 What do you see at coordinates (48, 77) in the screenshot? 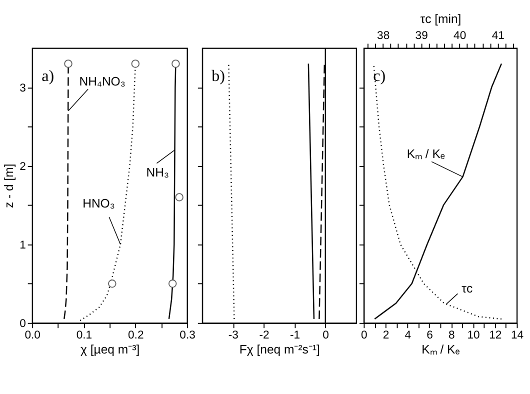
I see `annotation: a)` at bounding box center [48, 77].